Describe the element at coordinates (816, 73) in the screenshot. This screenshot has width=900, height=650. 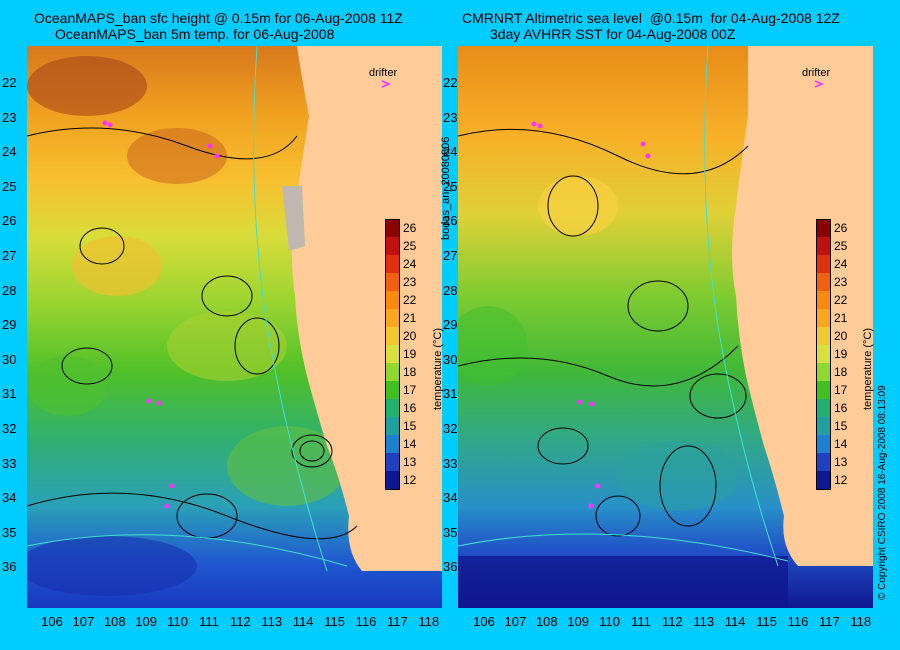
I see `right-legend-label: drifter` at that location.